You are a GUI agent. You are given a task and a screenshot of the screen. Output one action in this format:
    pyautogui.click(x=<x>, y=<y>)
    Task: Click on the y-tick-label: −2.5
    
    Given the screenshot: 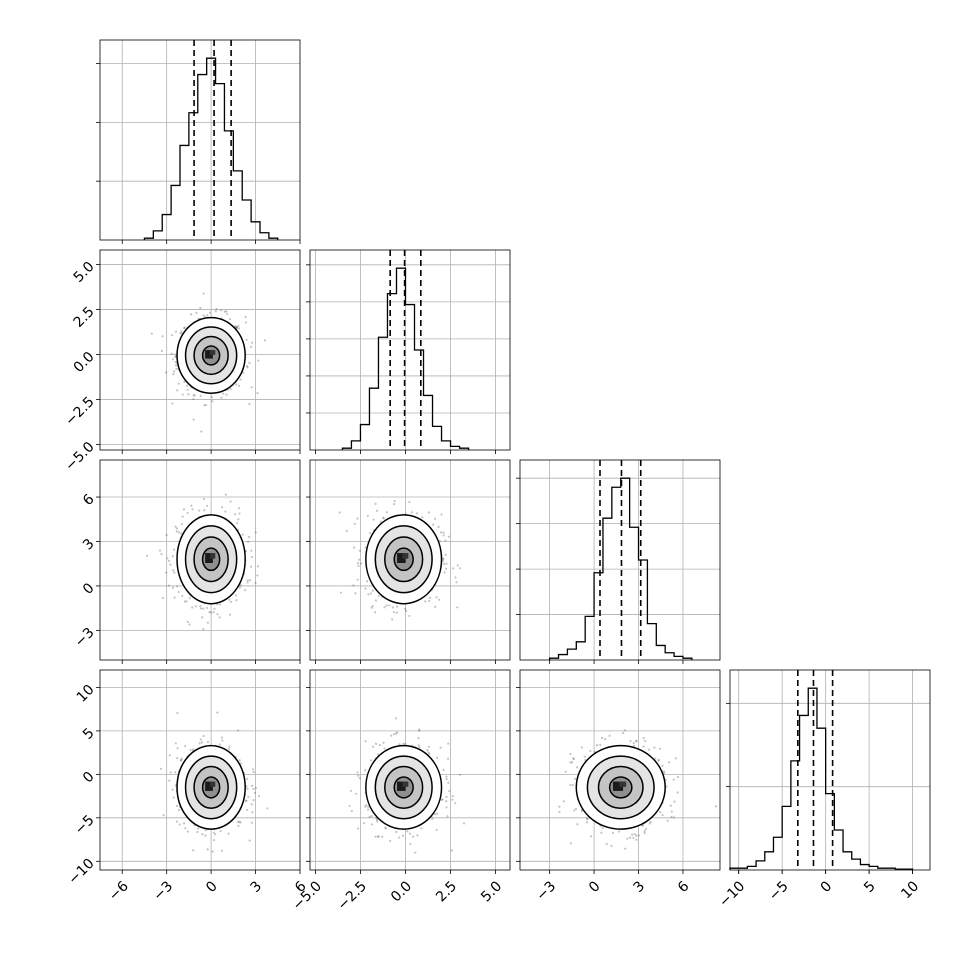 What is the action you would take?
    pyautogui.click(x=79, y=411)
    